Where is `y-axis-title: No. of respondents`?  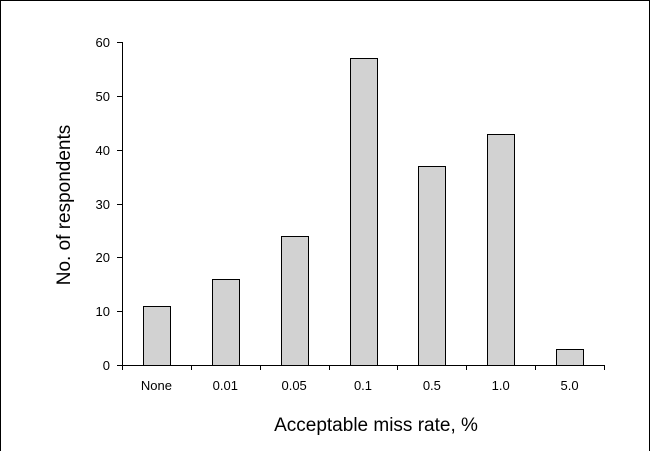
y-axis-title: No. of respondents is located at coordinates (64, 205).